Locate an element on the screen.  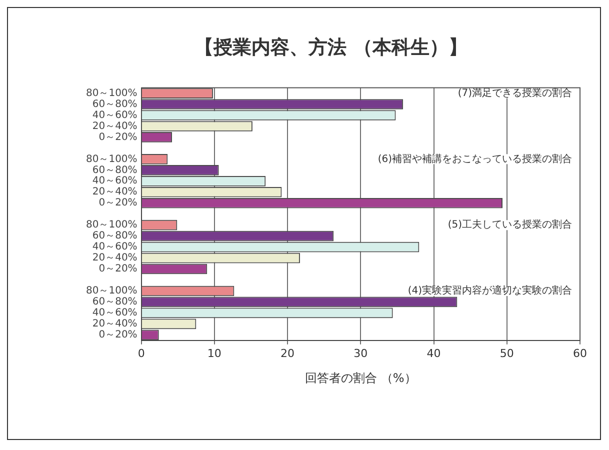
x-axis-title: 回答者の割合 （%） is located at coordinates (360, 377).